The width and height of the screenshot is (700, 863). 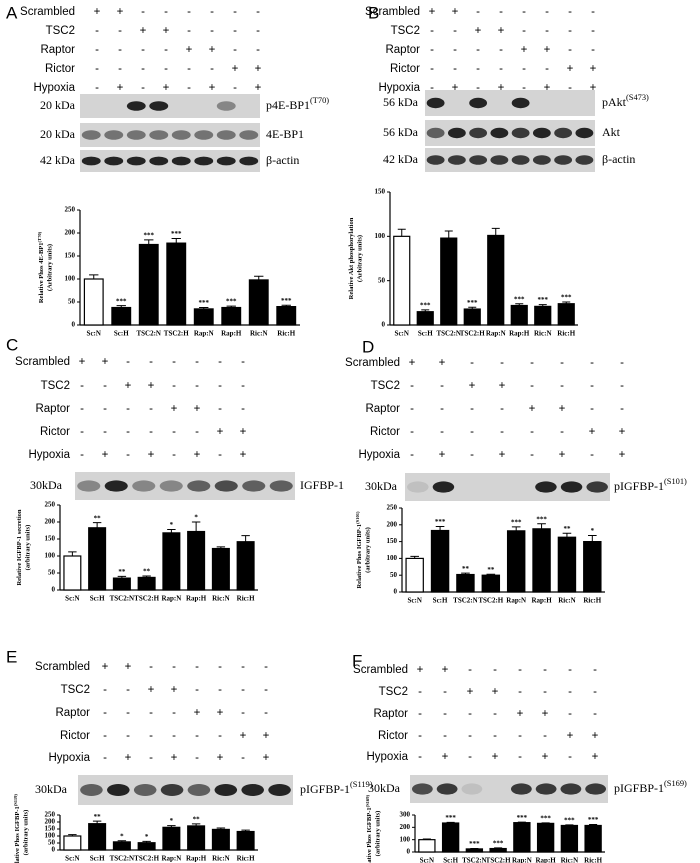 What do you see at coordinates (614, 102) in the screenshot?
I see `blot-label-main: pAkt` at bounding box center [614, 102].